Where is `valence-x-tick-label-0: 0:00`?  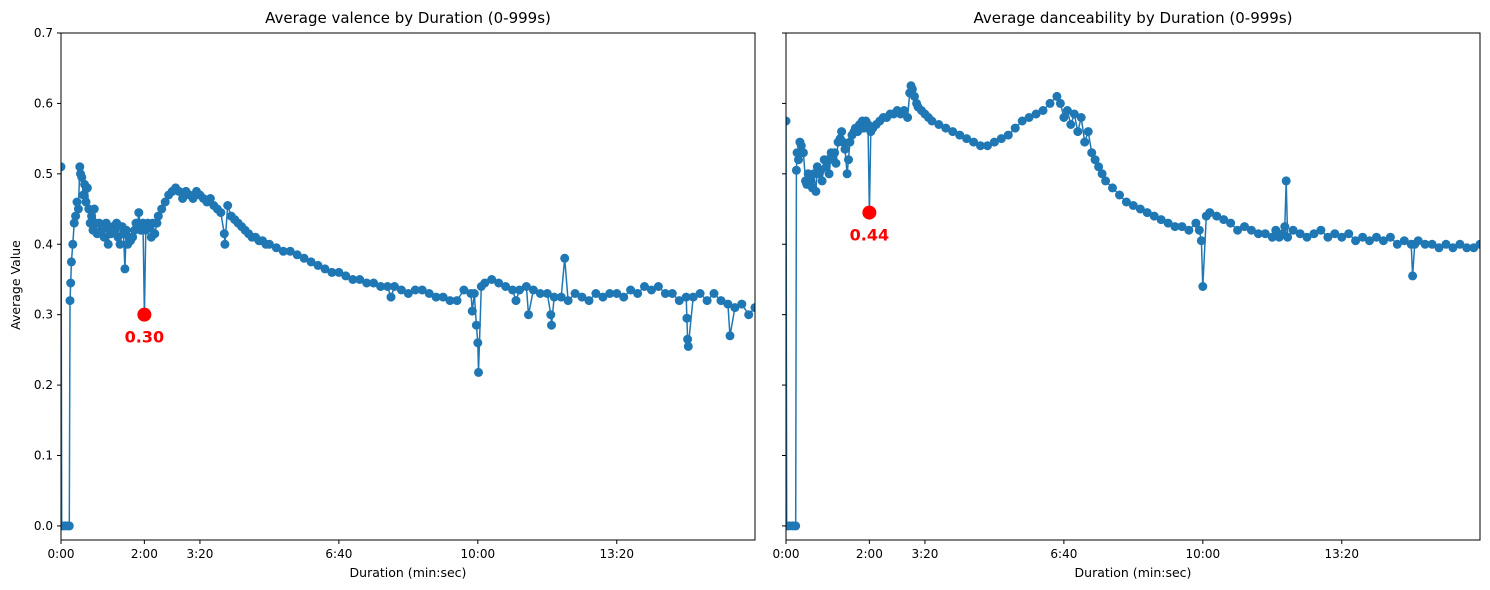 valence-x-tick-label-0: 0:00 is located at coordinates (61, 554).